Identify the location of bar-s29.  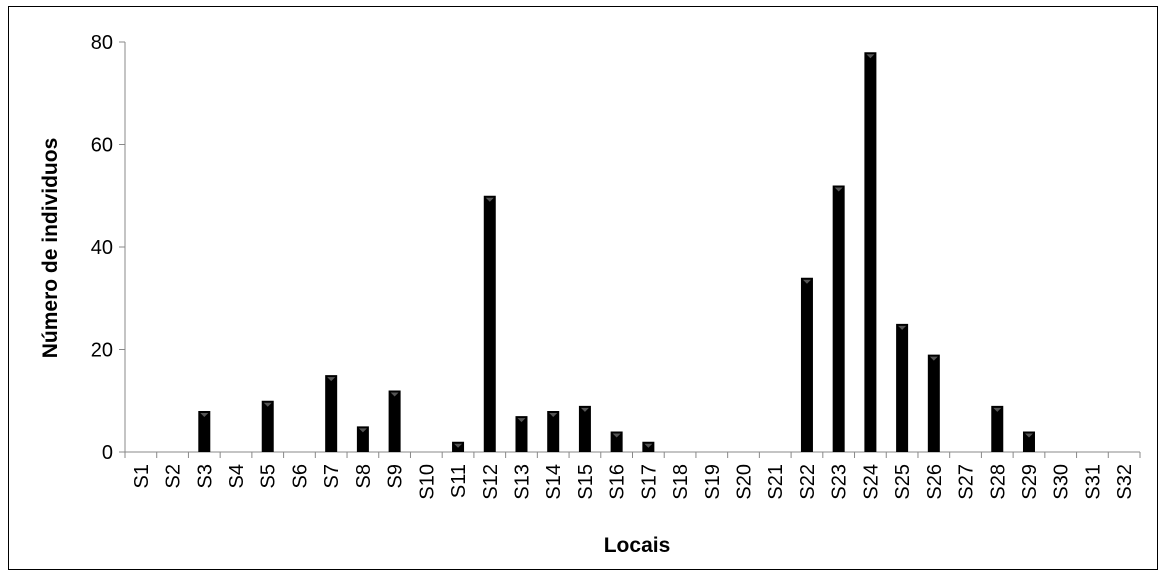
(1028, 441).